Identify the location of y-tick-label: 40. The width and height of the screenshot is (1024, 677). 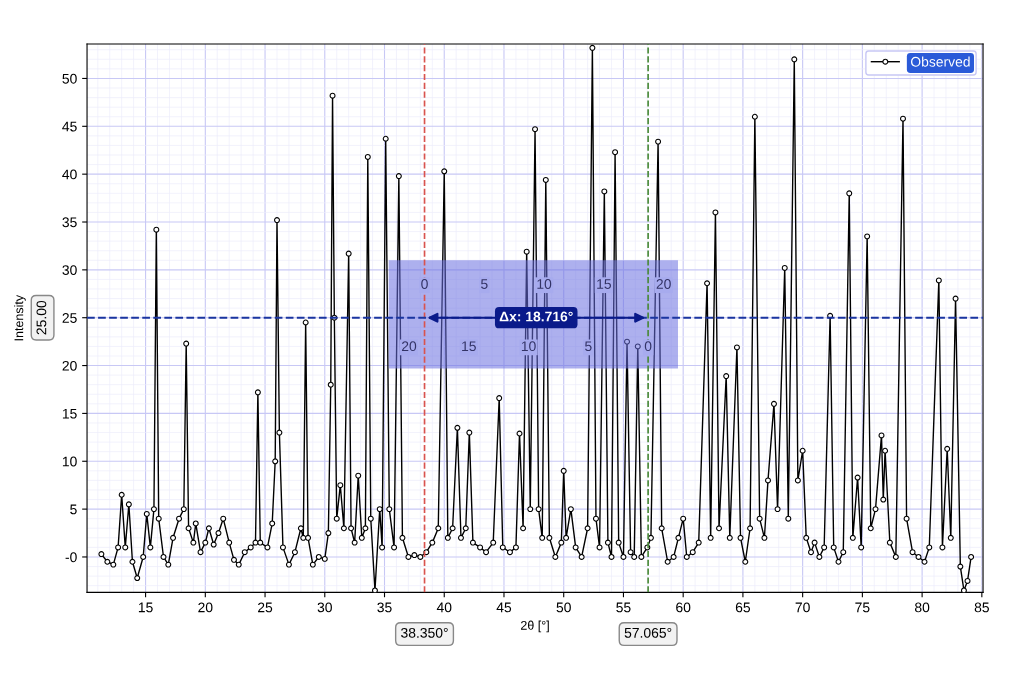
(69, 174).